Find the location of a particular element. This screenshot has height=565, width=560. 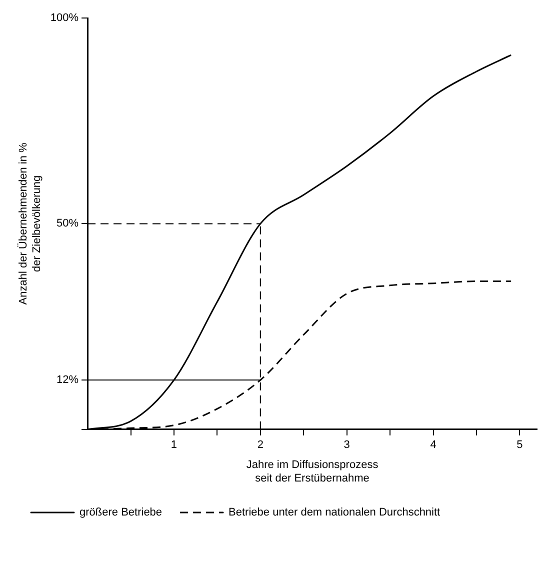

x-tick-label: 1 is located at coordinates (174, 445).